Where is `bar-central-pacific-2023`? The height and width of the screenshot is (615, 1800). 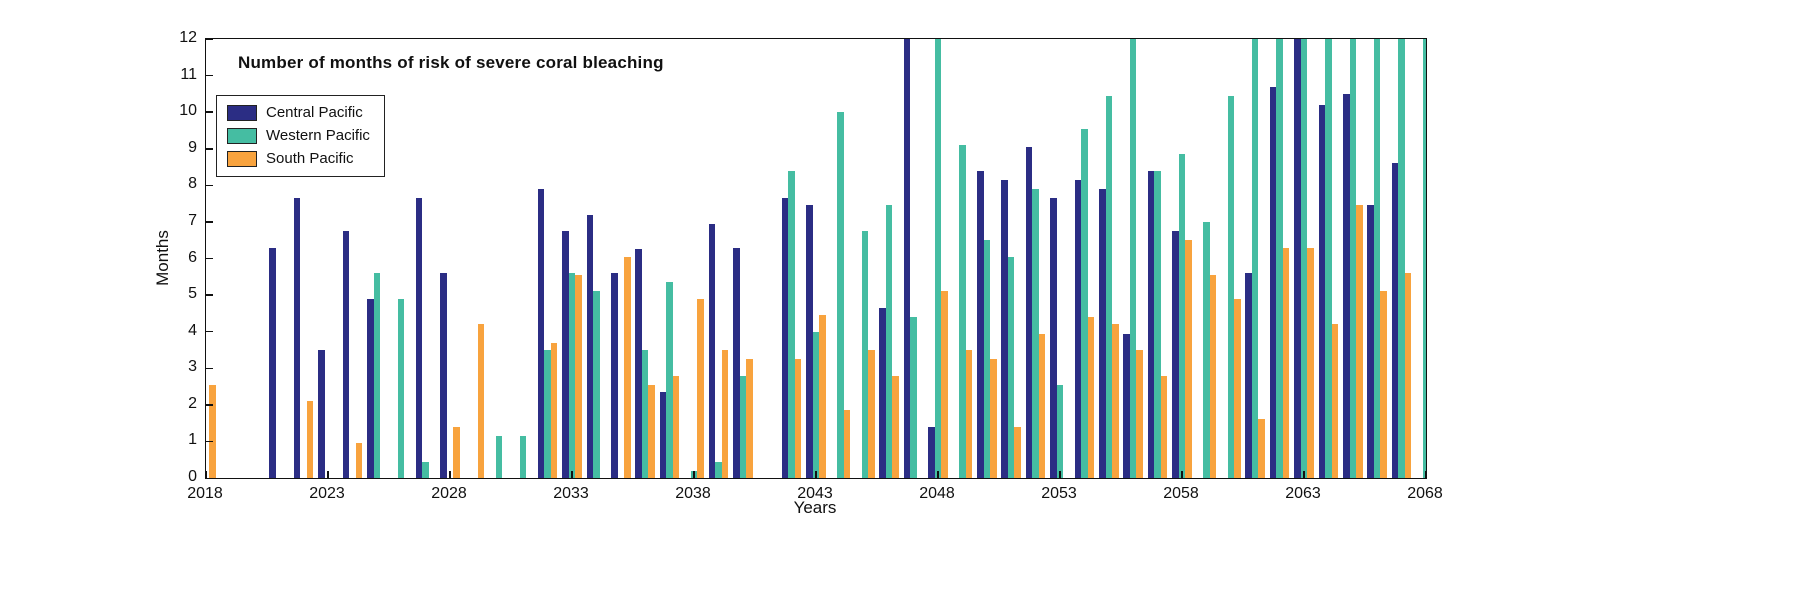
bar-central-pacific-2023 is located at coordinates (321, 413).